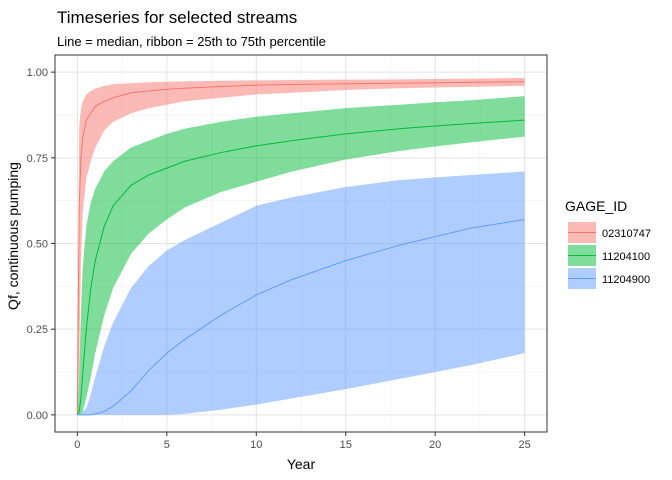 This screenshot has height=480, width=672. I want to click on chart-title: Timeseries for selected streams, so click(177, 17).